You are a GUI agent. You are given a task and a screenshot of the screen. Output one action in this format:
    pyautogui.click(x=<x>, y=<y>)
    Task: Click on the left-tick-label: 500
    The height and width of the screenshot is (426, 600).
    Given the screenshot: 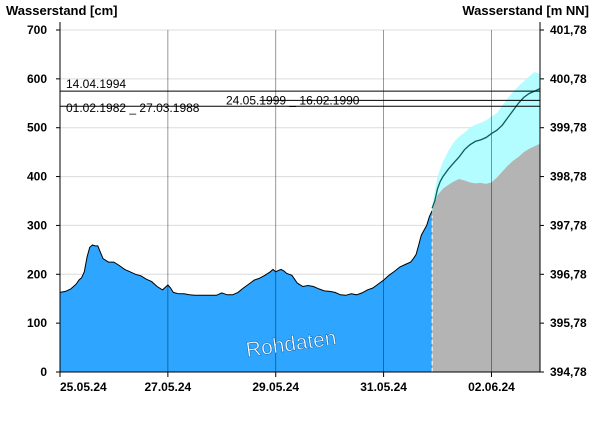 What is the action you would take?
    pyautogui.click(x=37, y=128)
    